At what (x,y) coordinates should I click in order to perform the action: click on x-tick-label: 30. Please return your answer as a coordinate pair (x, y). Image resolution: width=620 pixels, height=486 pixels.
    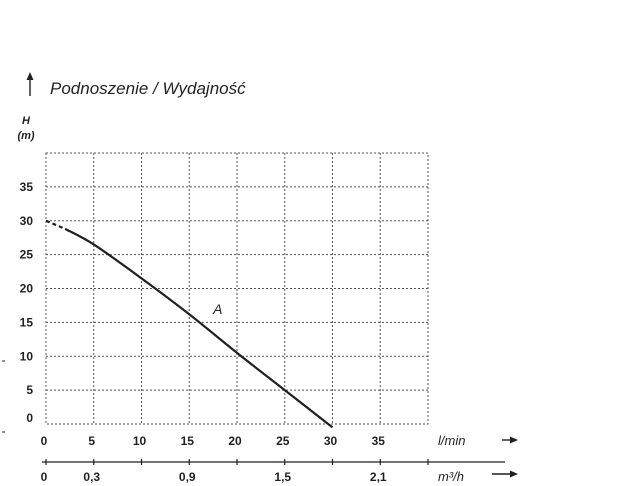
    Looking at the image, I should click on (331, 441).